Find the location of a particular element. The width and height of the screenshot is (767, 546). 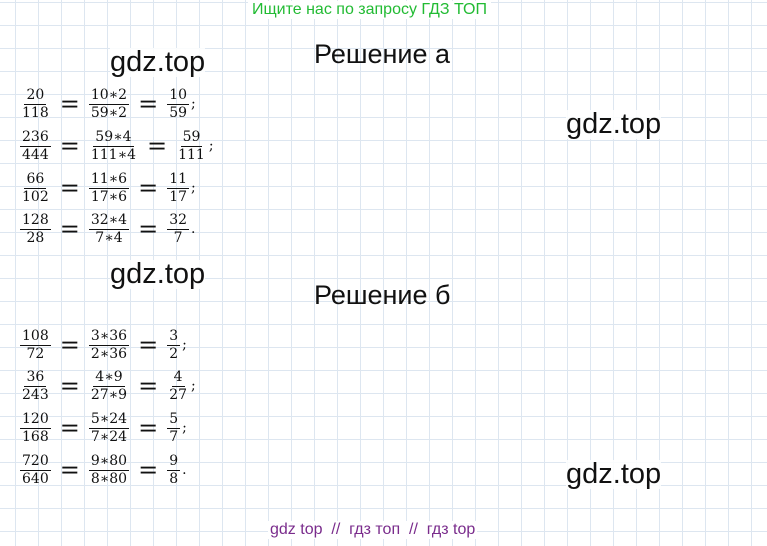

watermark-1: gdz.top is located at coordinates (158, 62).